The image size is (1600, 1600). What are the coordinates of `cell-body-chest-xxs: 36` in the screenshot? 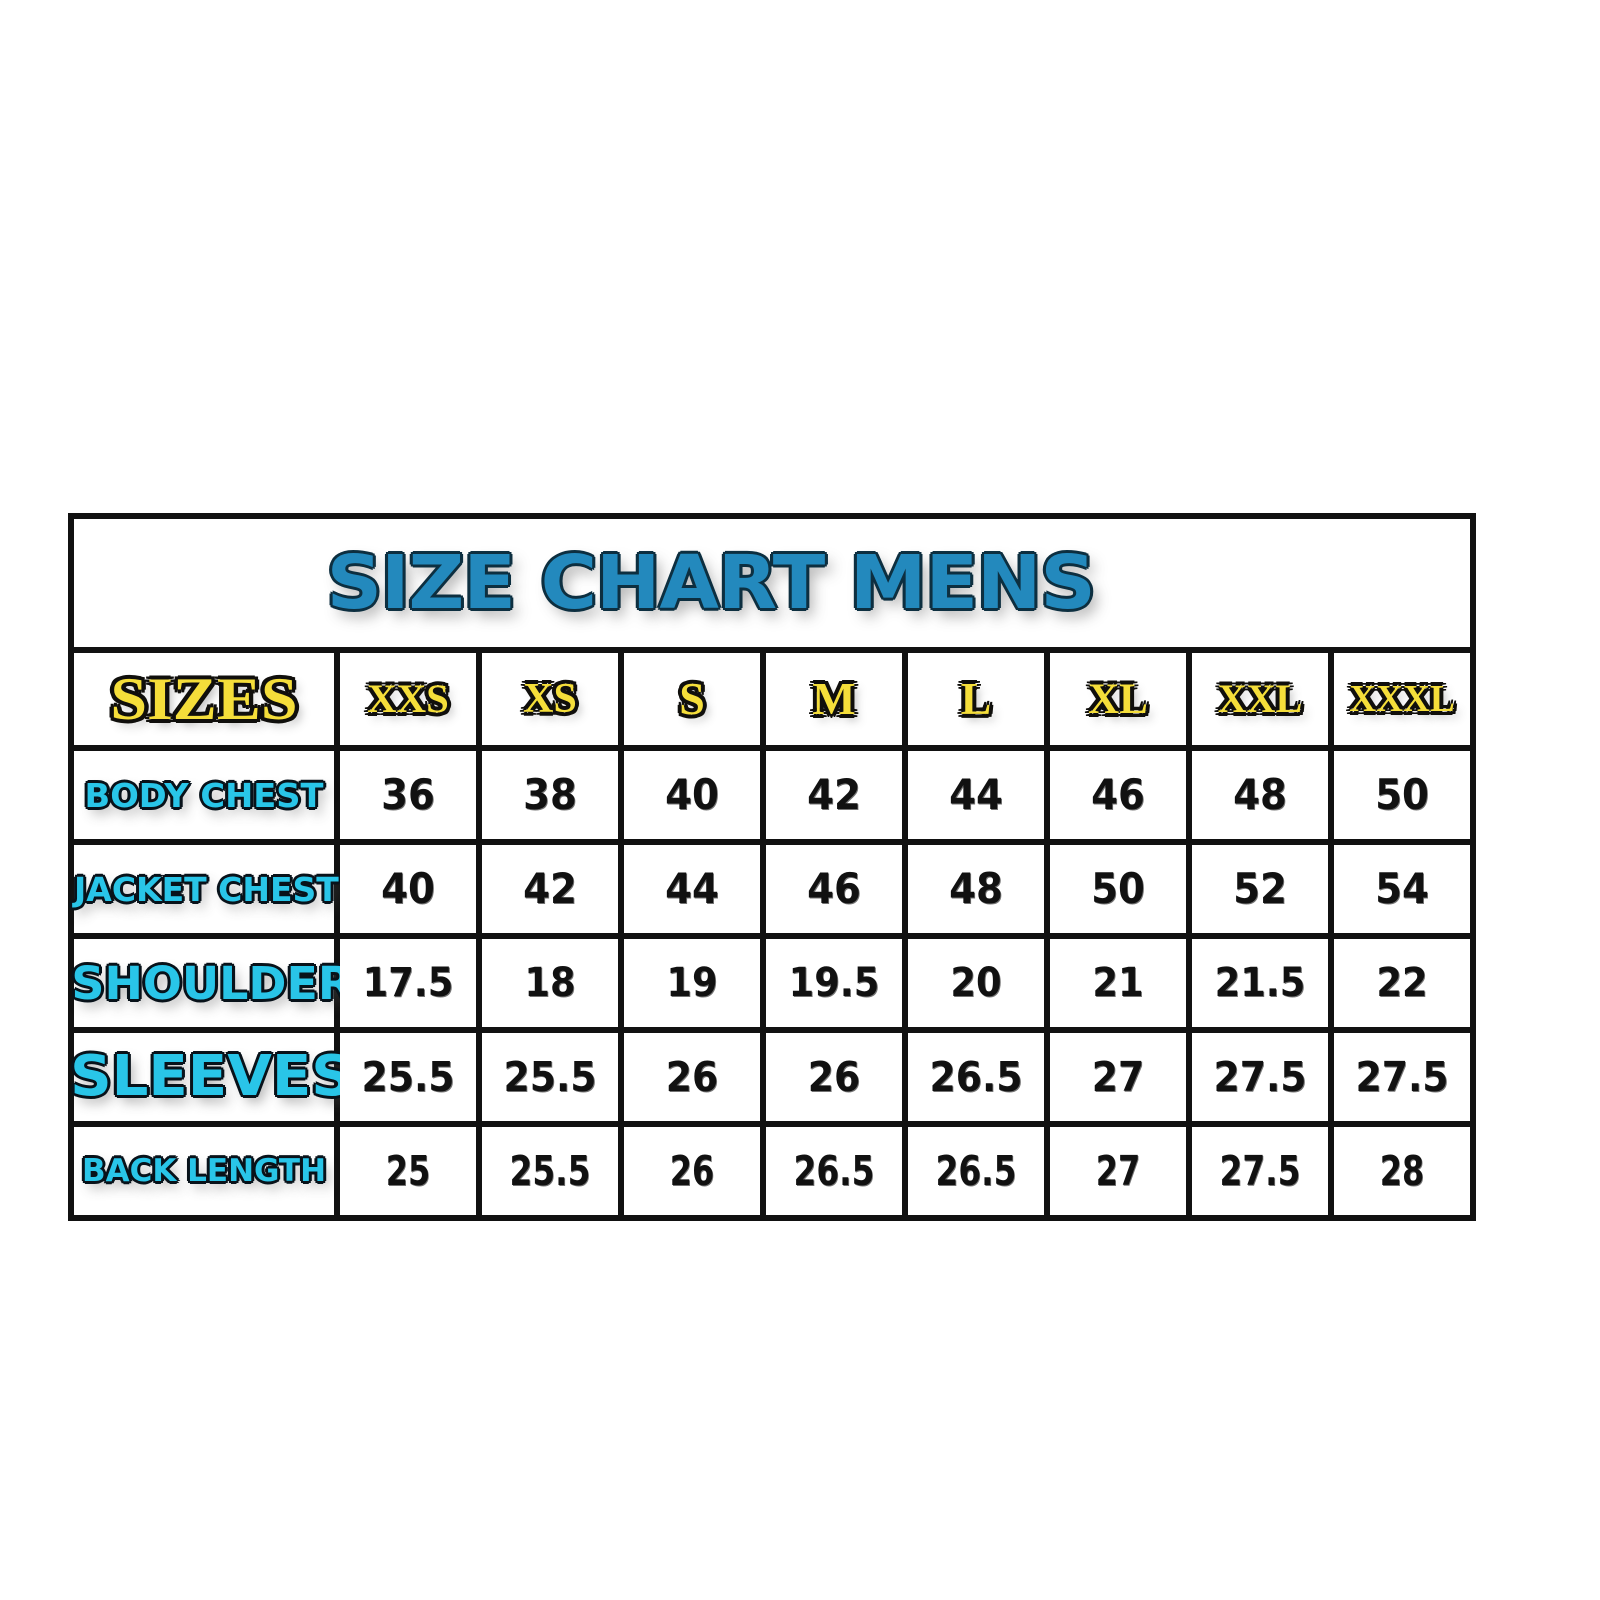 It's located at (408, 795).